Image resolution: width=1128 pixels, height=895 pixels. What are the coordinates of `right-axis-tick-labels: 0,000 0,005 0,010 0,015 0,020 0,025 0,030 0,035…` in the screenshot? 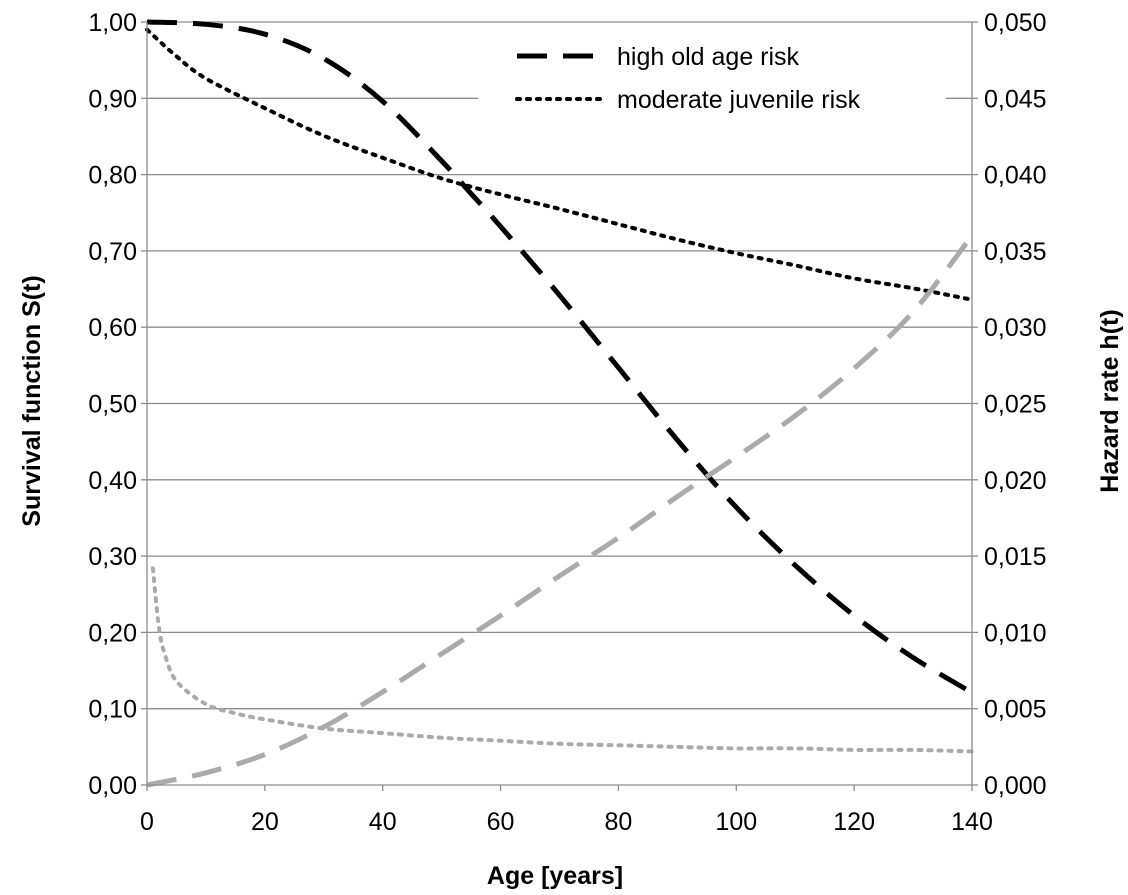 It's located at (1015, 404).